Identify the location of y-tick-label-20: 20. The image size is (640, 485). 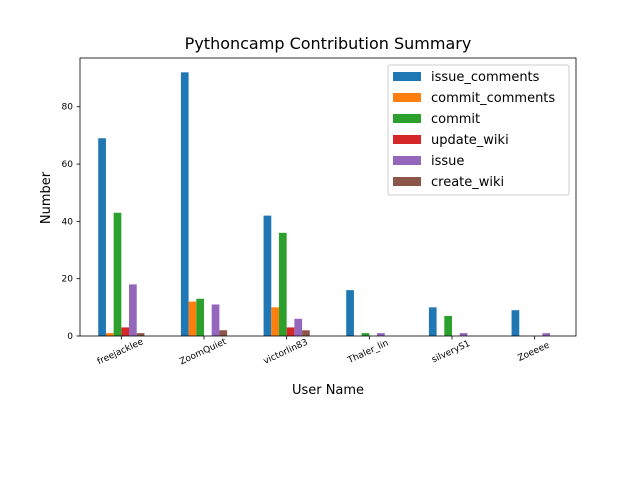
(68, 280).